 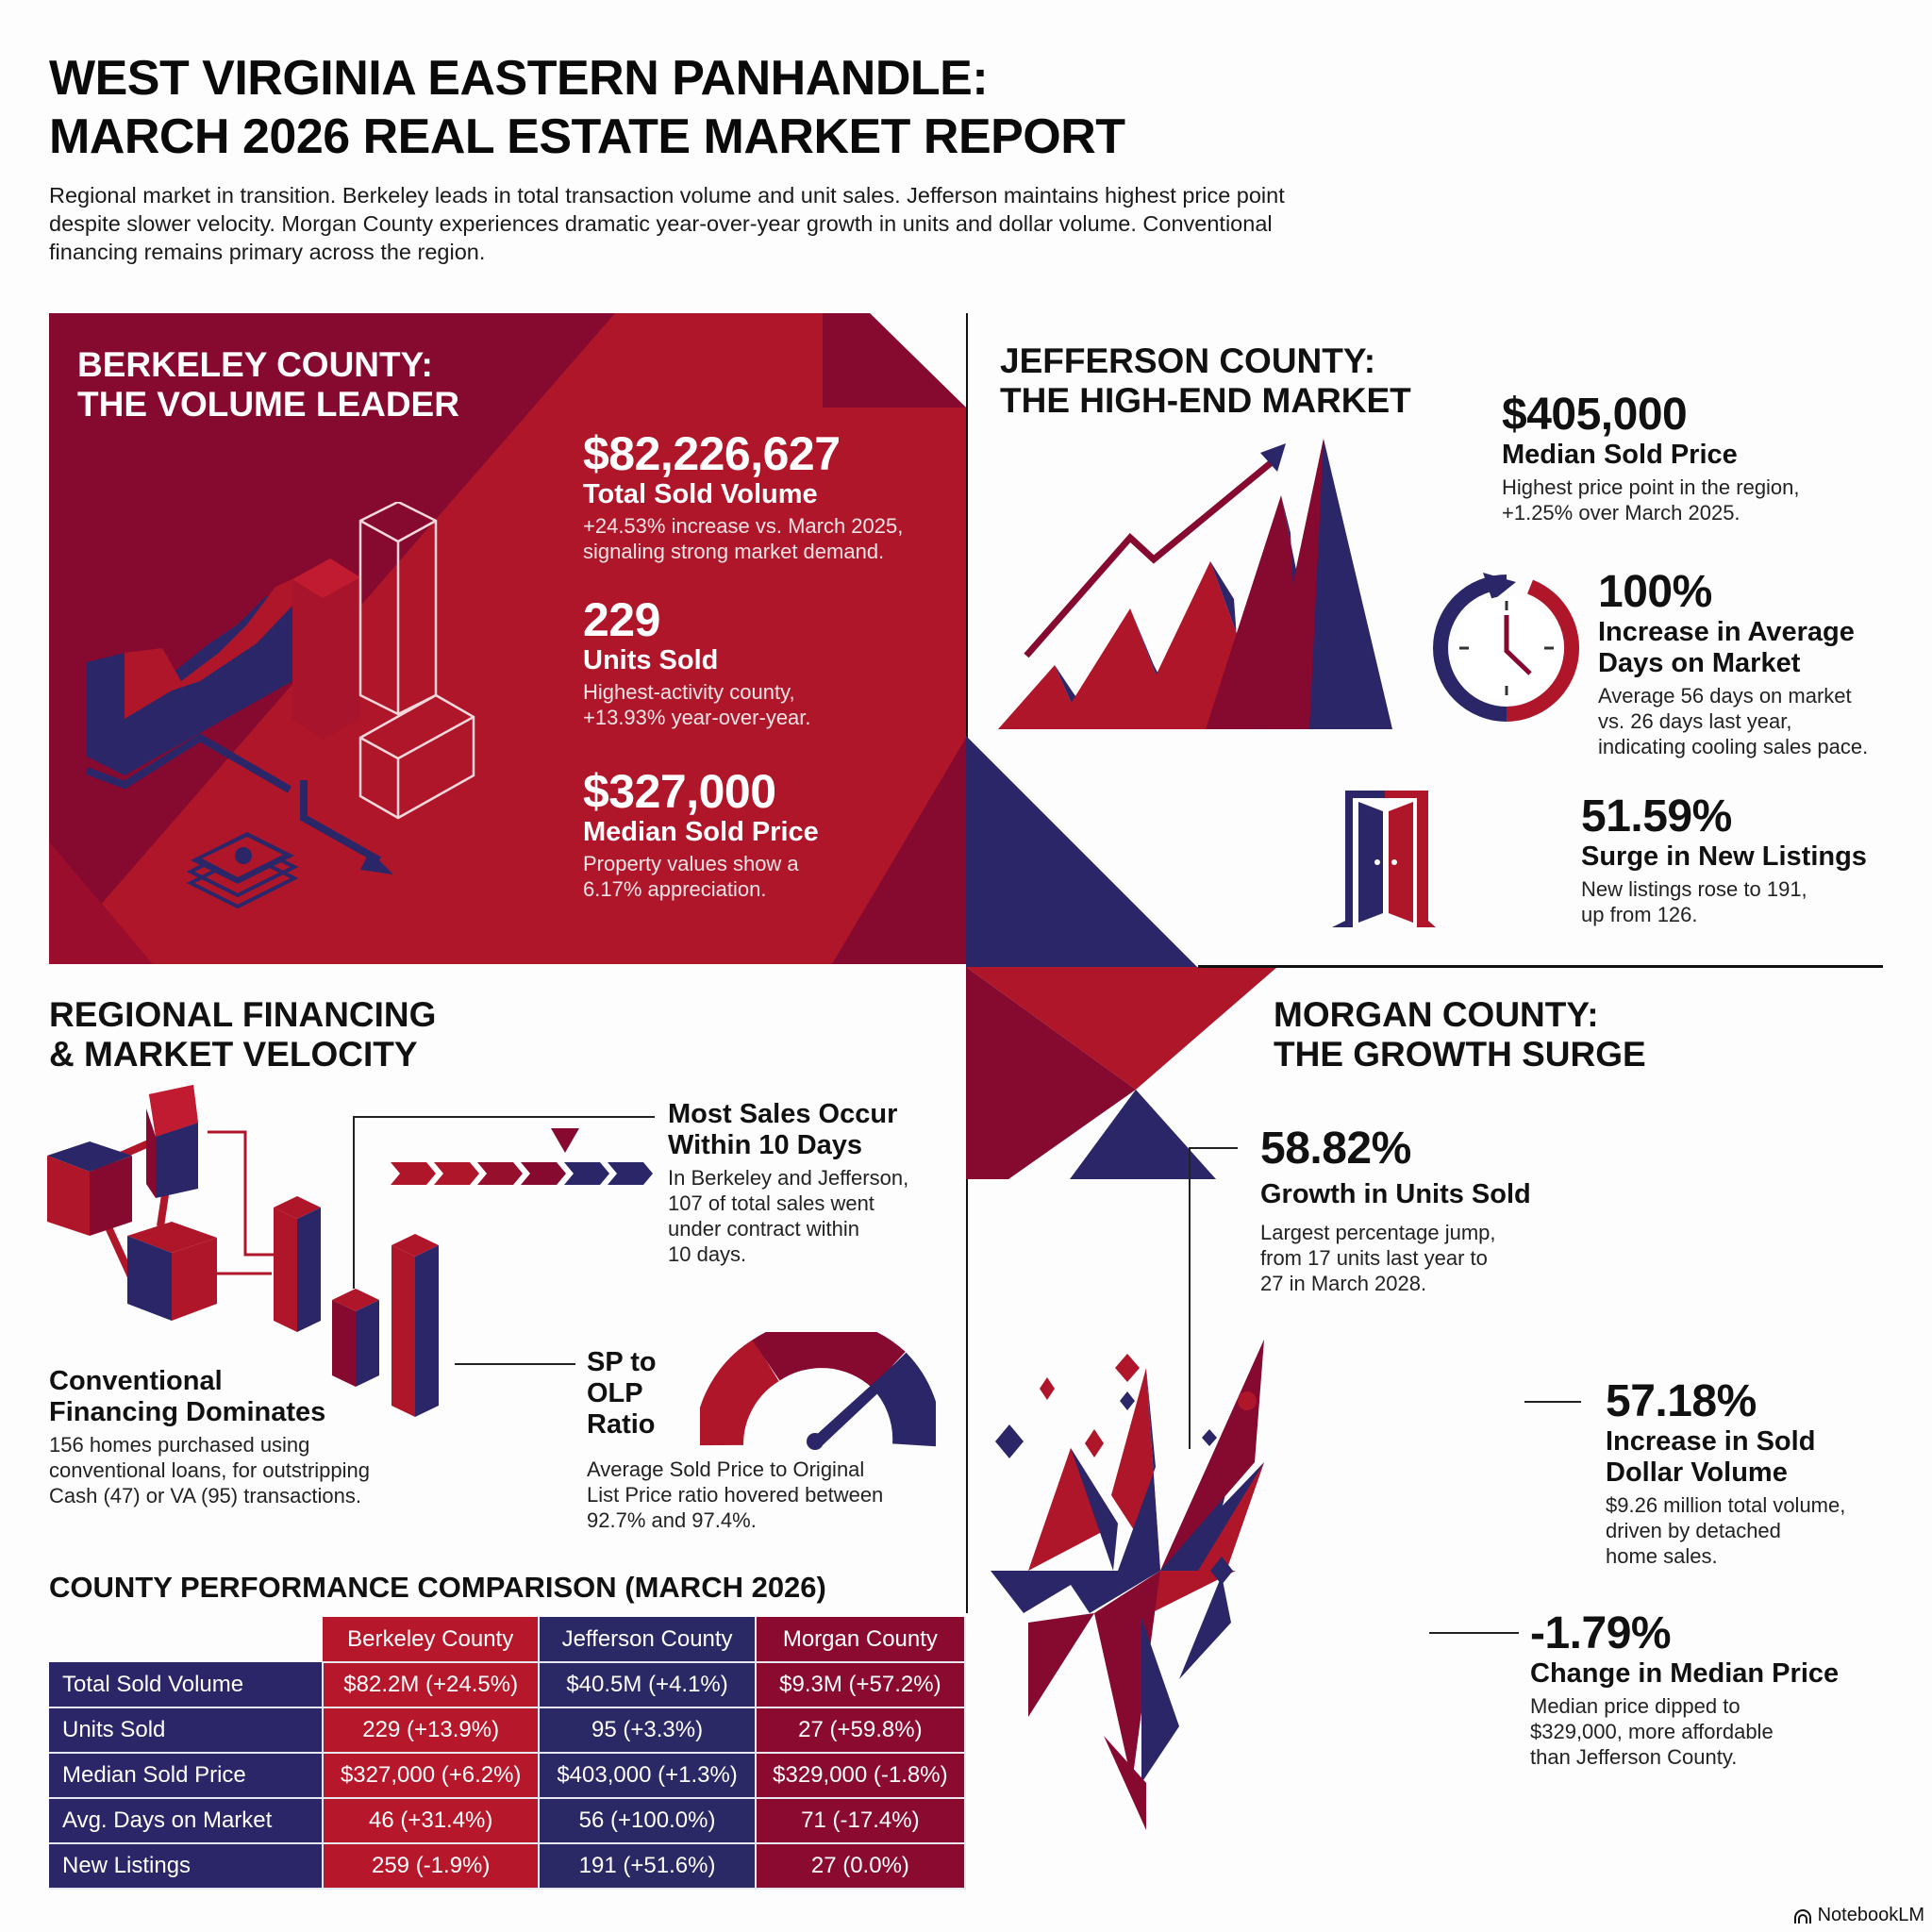 I want to click on title-line-2: MARCH 2026 REAL ESTATE MARKET REPORT, so click(x=587, y=137).